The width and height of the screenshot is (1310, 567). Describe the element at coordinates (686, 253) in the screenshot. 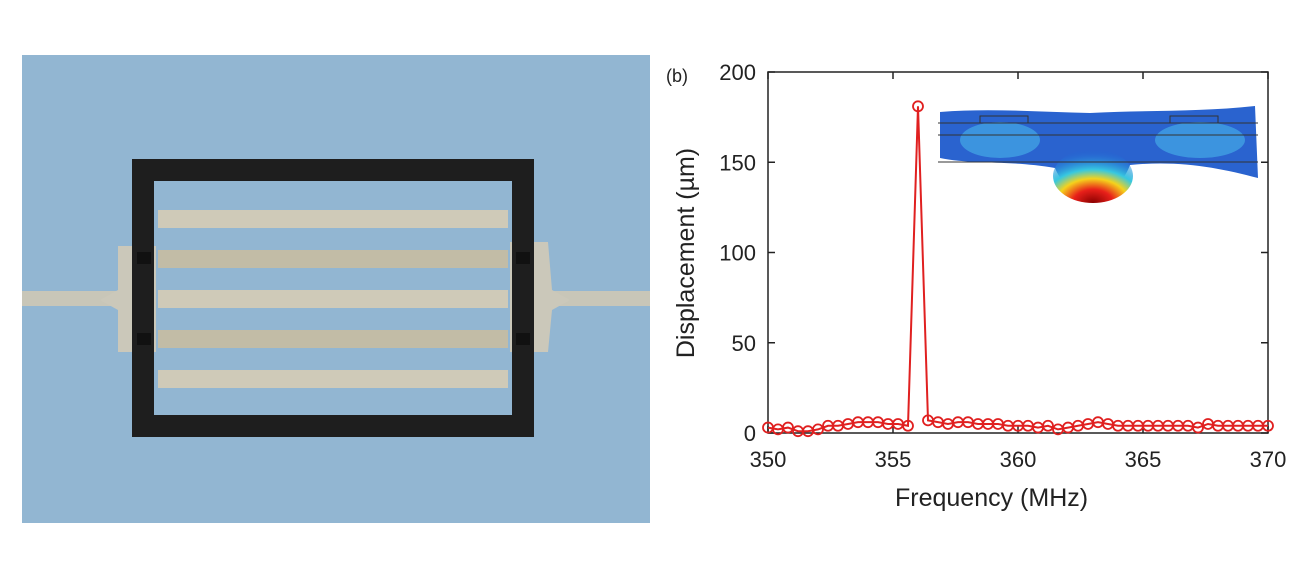

I see `y-axis-label: Displacement (µm)` at that location.